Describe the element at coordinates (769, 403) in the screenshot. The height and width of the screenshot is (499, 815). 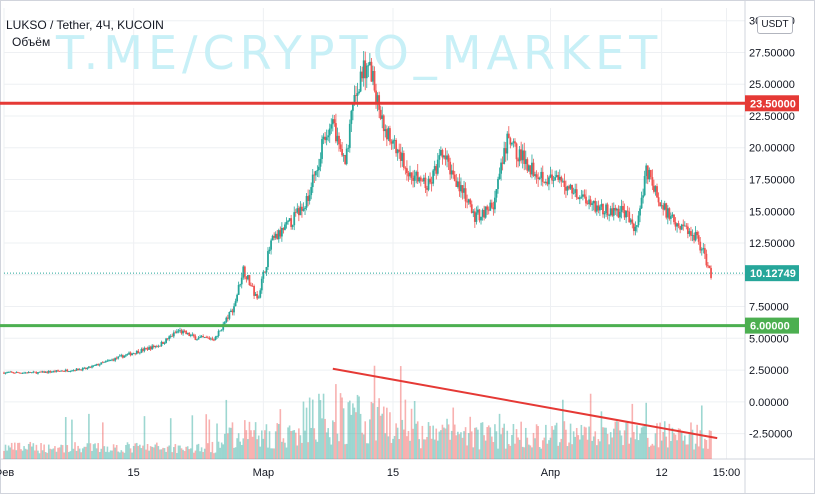
I see `y-tick-label: 0.00000` at that location.